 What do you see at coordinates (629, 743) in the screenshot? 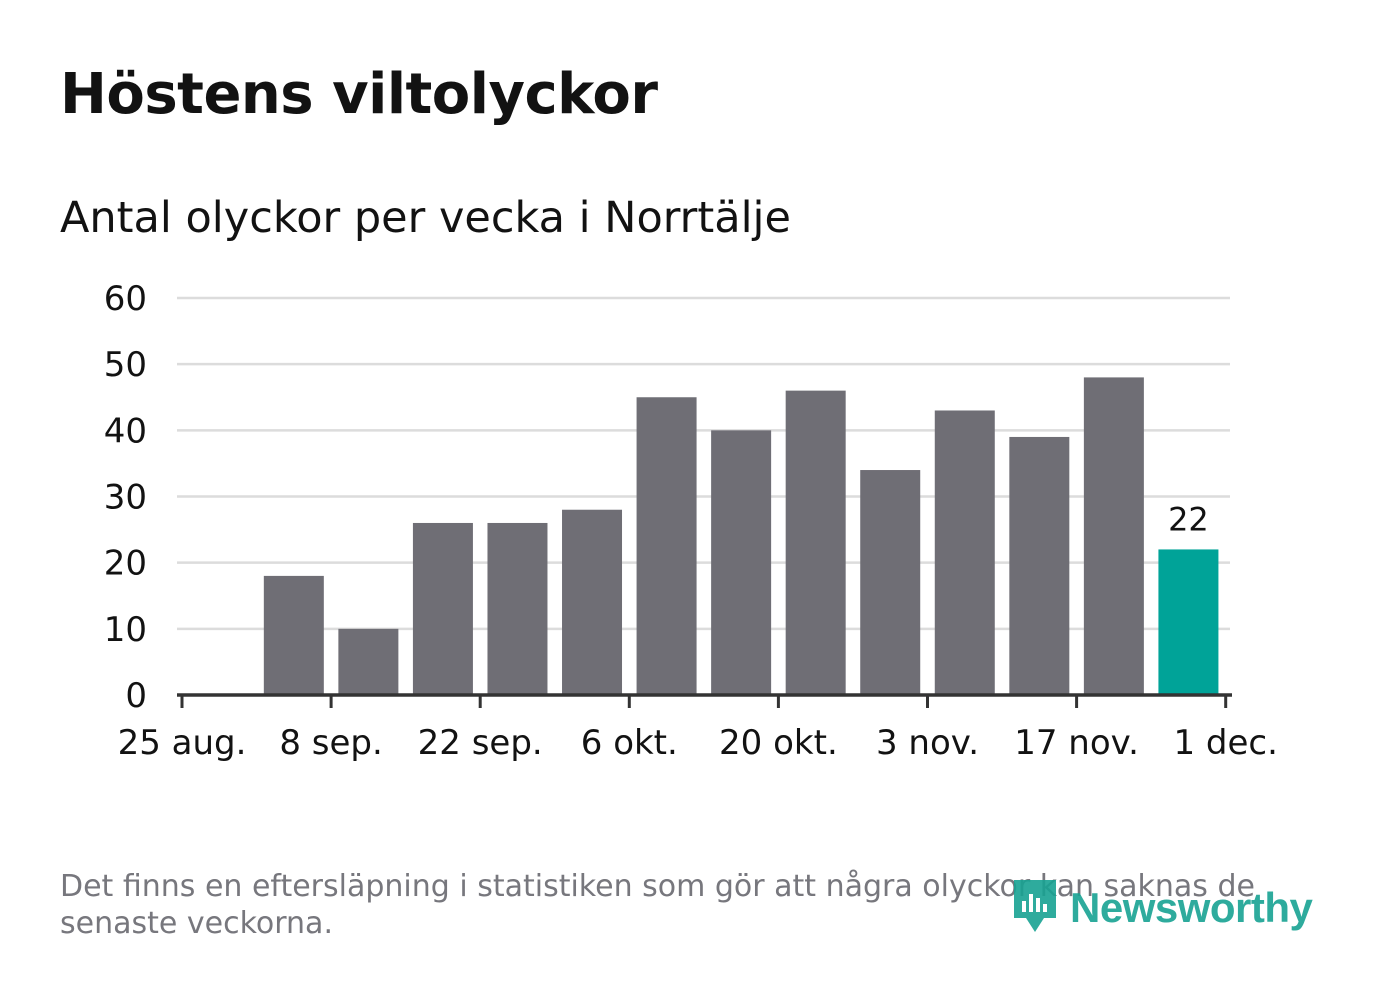
I see `x-tick-label: 6 okt.` at bounding box center [629, 743].